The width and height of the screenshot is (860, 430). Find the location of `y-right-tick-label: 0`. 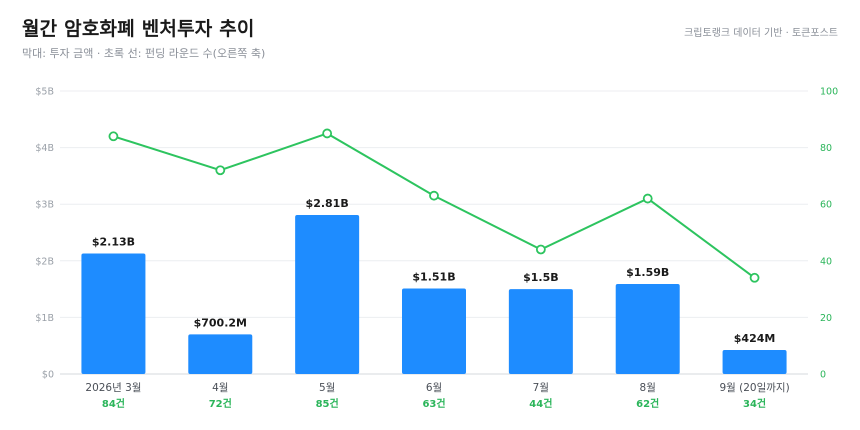

y-right-tick-label: 0 is located at coordinates (823, 375).